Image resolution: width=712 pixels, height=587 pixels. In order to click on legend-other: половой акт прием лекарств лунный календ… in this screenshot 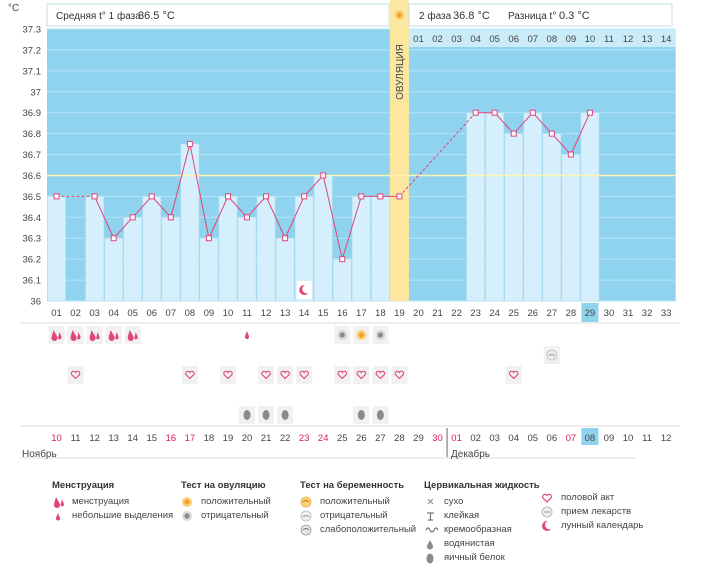, I will do `click(592, 512)`.